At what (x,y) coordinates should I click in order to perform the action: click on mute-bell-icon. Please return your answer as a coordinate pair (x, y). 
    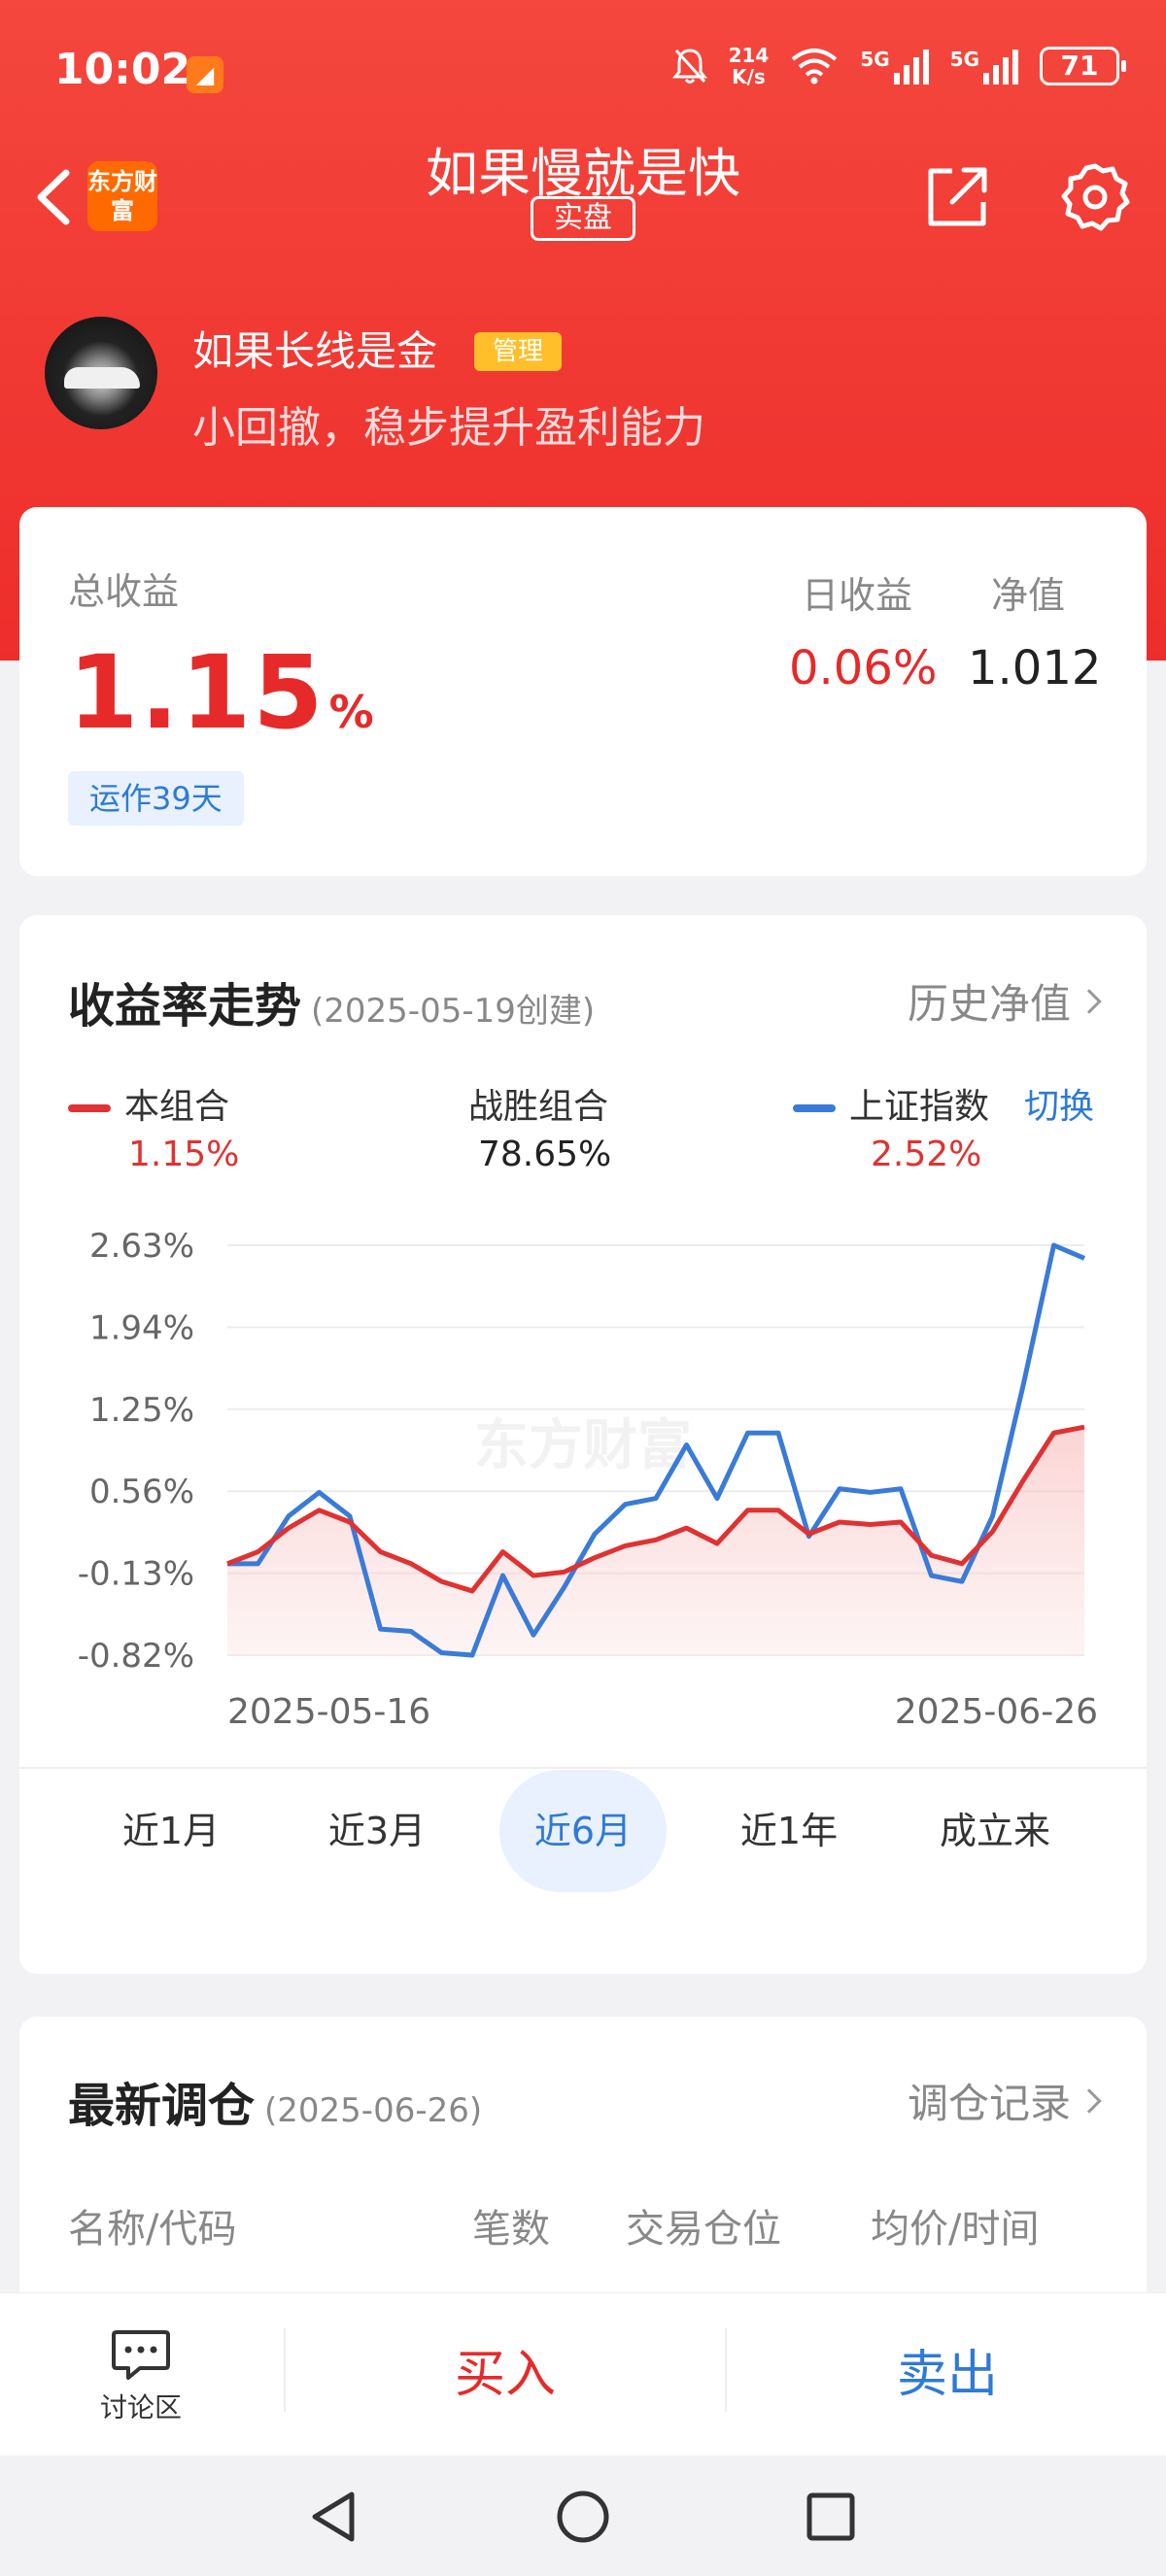
    Looking at the image, I should click on (689, 66).